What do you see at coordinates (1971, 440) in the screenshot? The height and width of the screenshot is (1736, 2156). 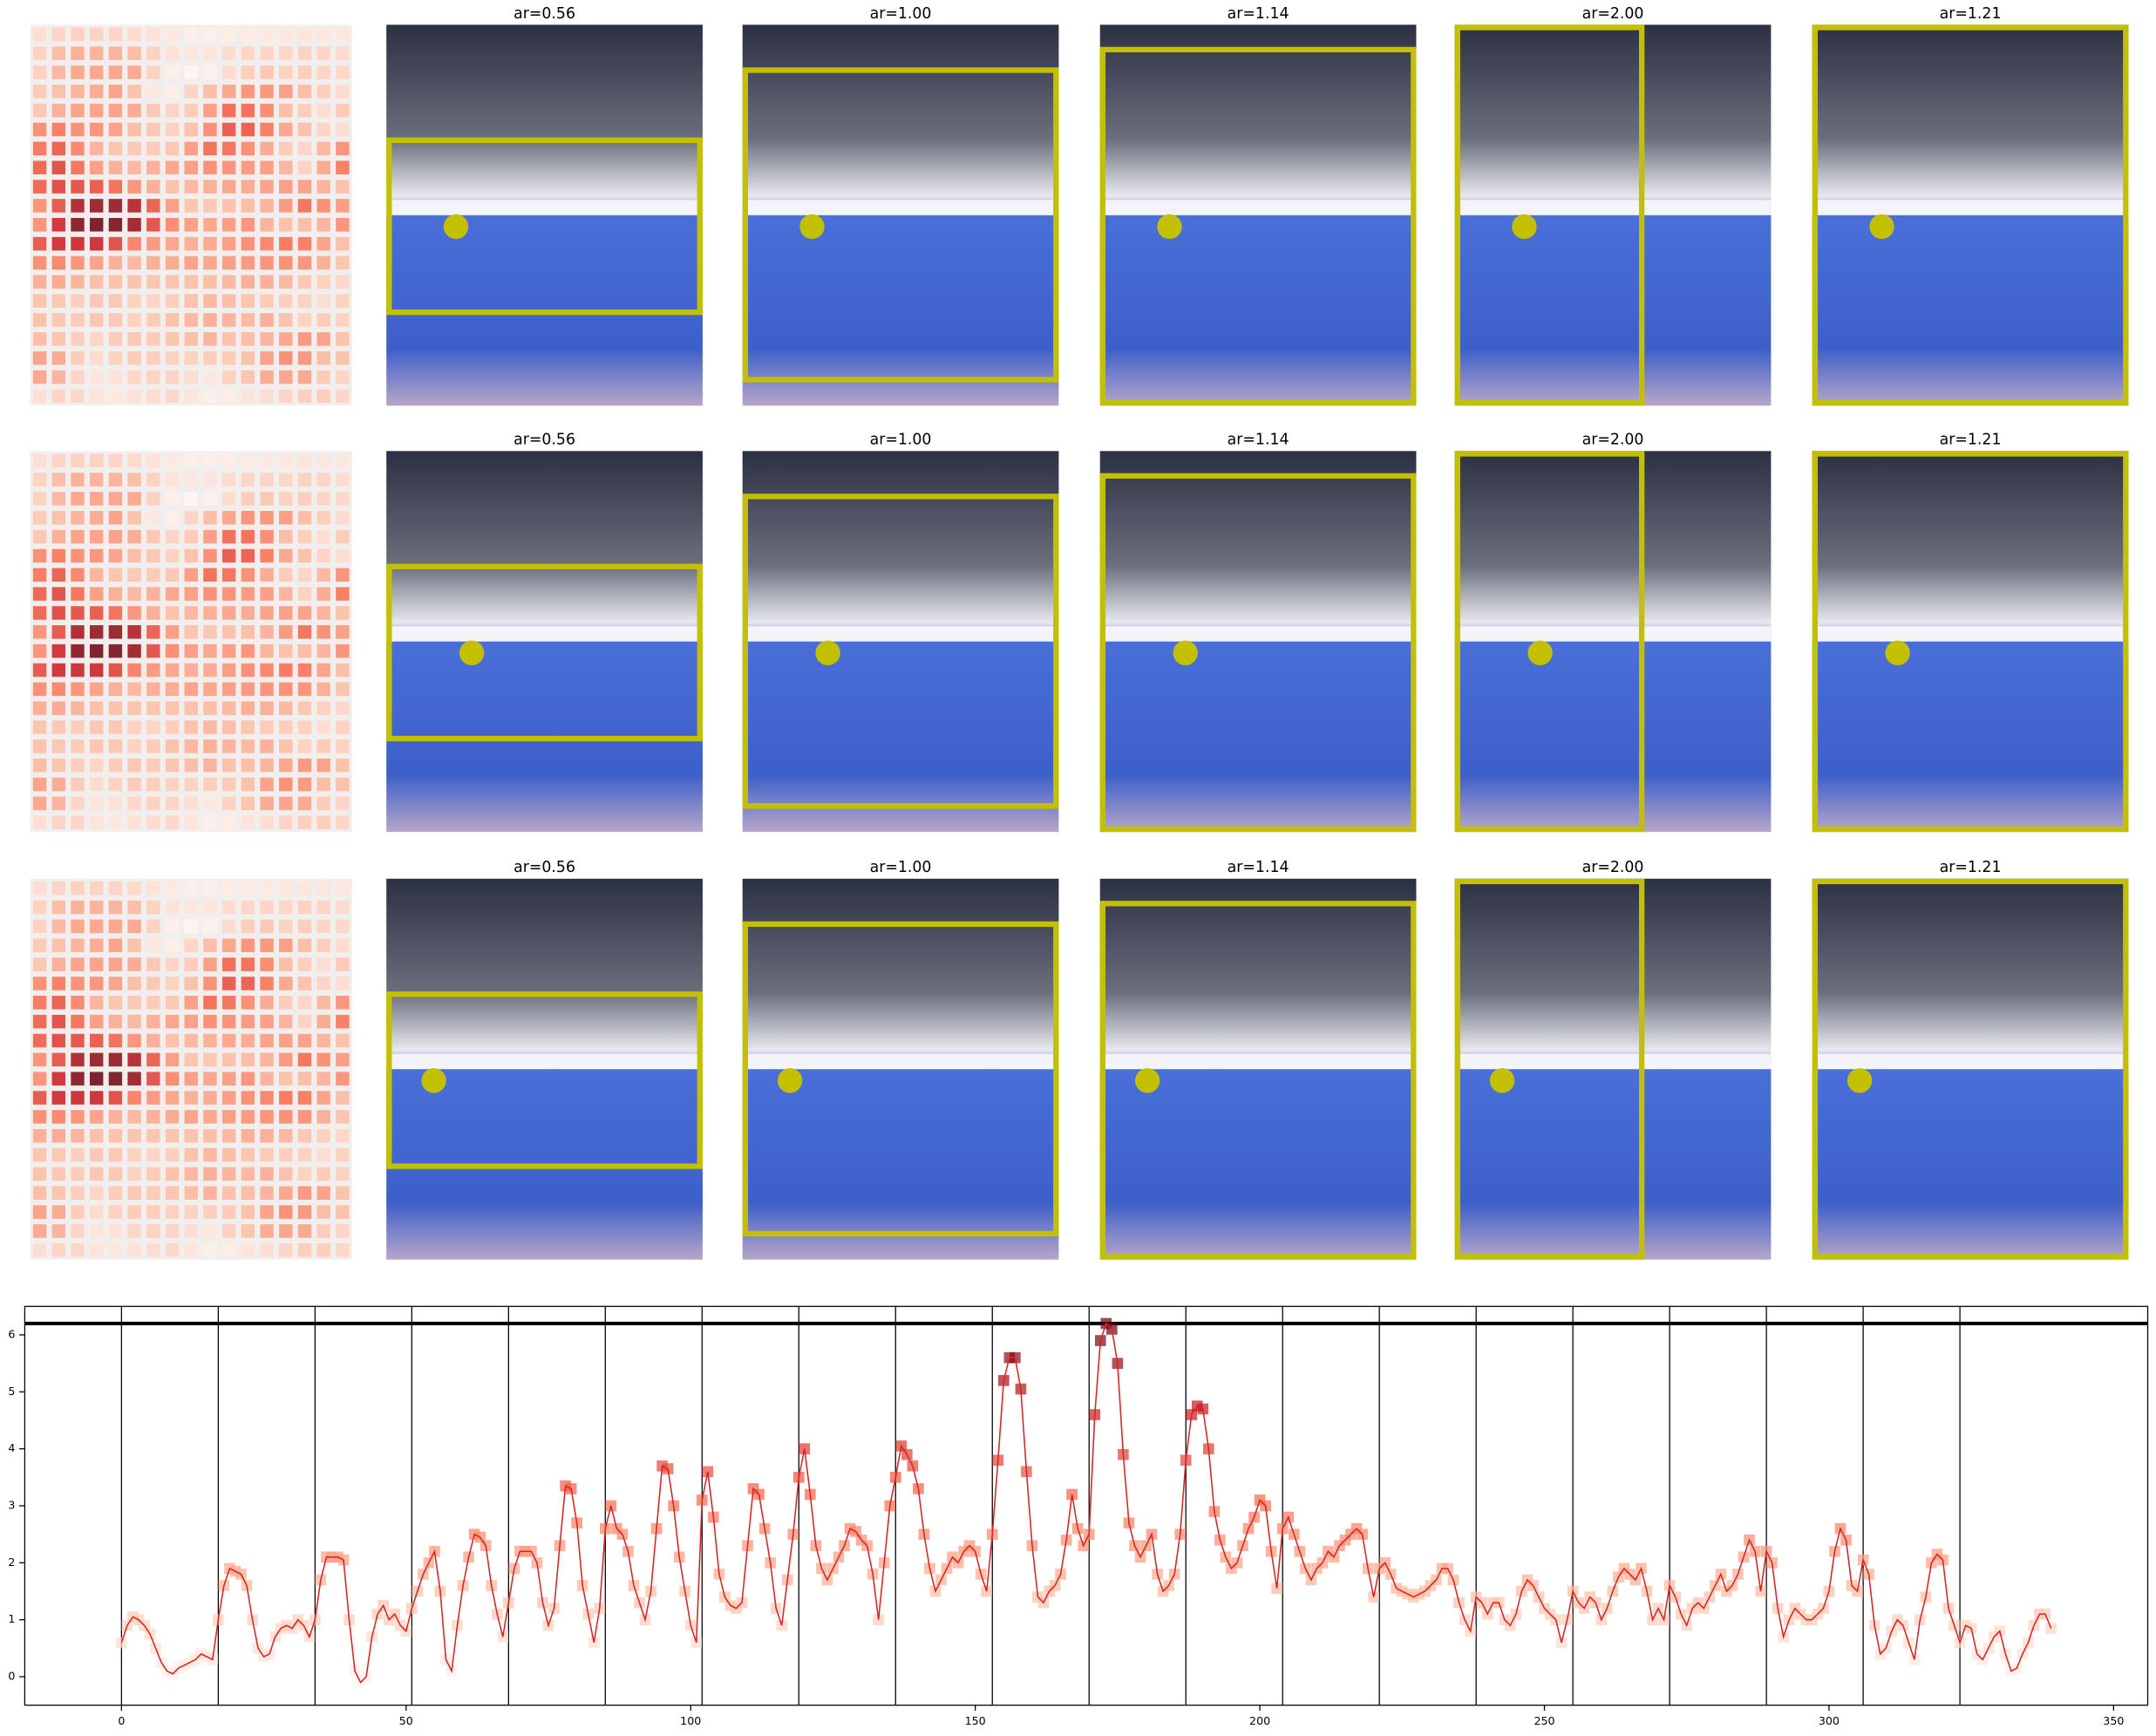 I see `panel-title: ar=1.21` at bounding box center [1971, 440].